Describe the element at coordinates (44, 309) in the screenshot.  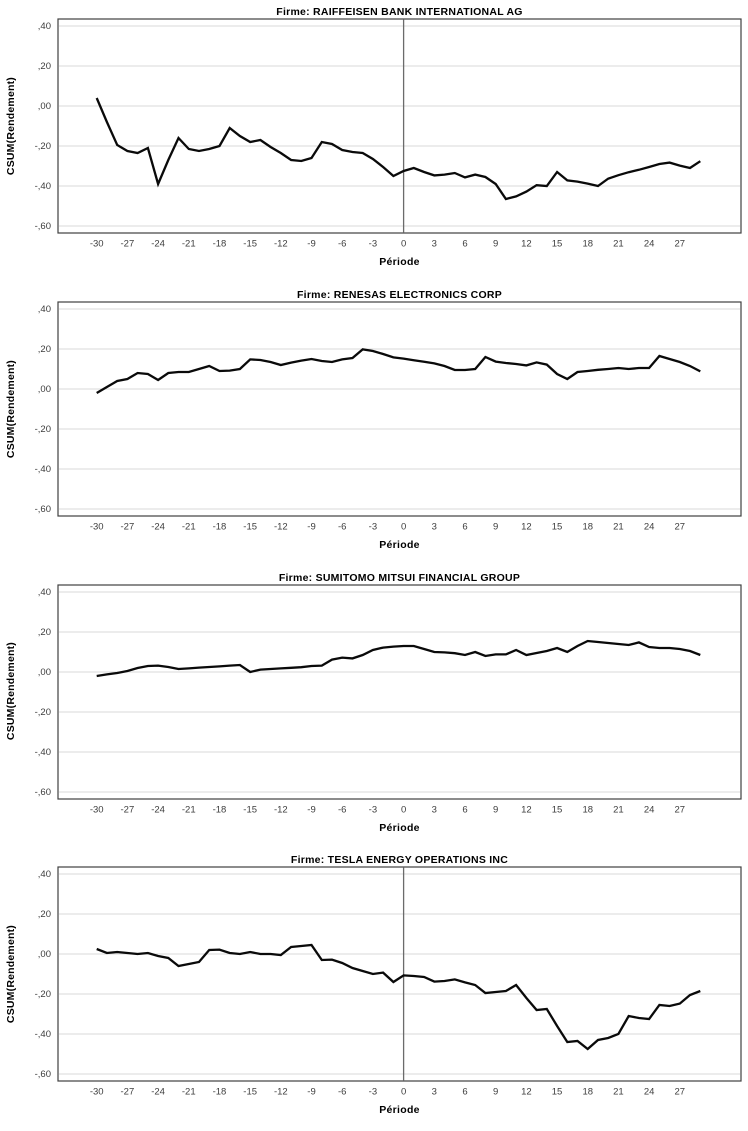
I see `y-tick-label: ,40` at that location.